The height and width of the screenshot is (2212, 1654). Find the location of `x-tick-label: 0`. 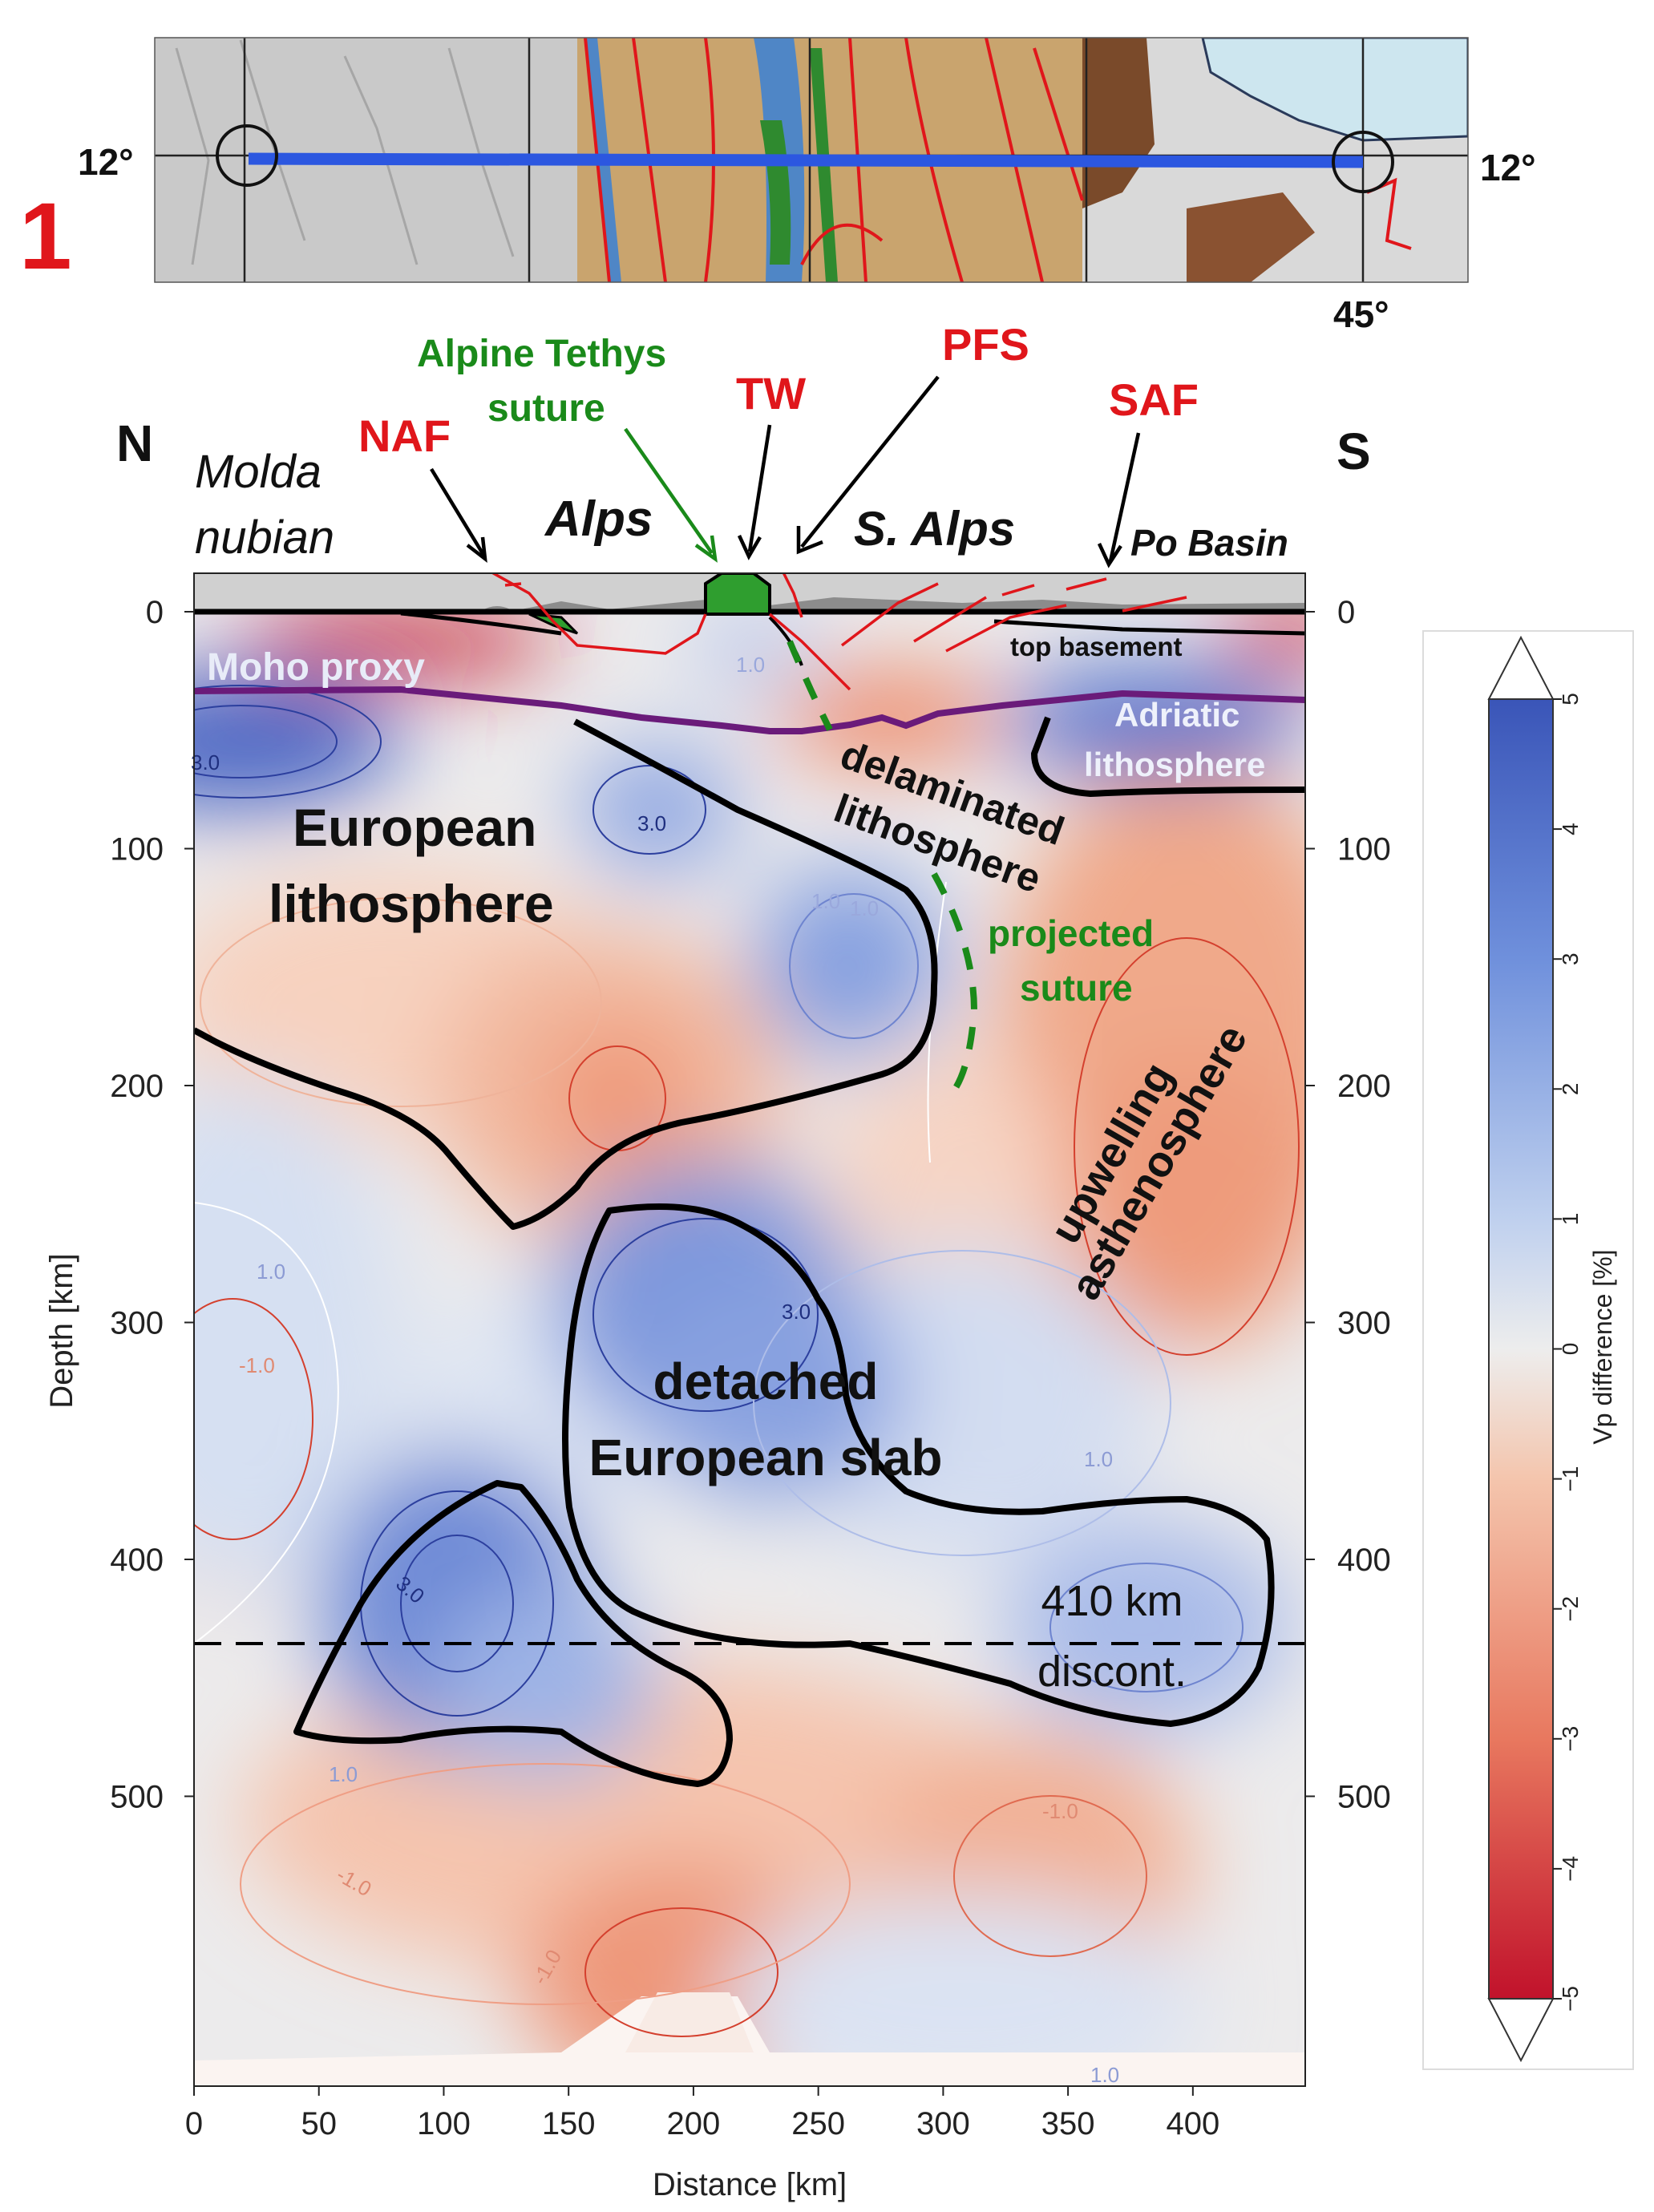

x-tick-label: 0 is located at coordinates (194, 2123).